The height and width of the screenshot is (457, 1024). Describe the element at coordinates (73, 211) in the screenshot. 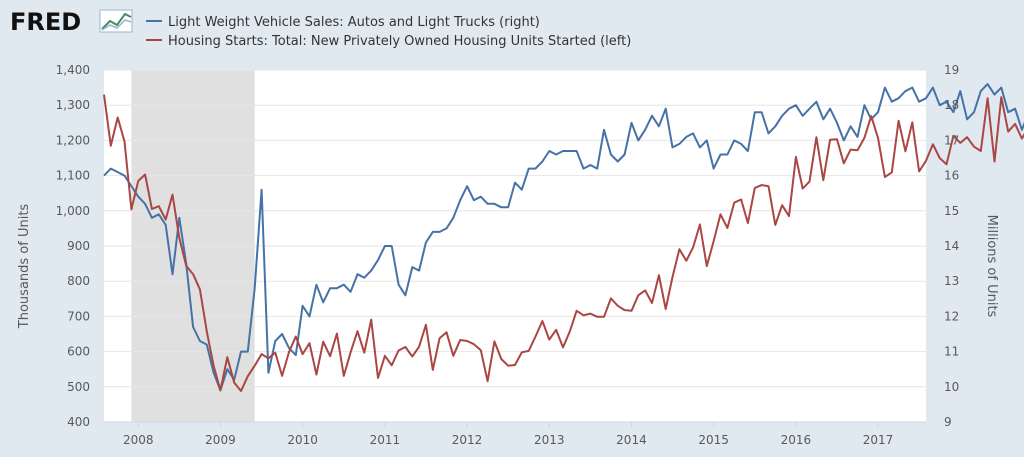

I see `y-left-tick-label: 1,000` at that location.